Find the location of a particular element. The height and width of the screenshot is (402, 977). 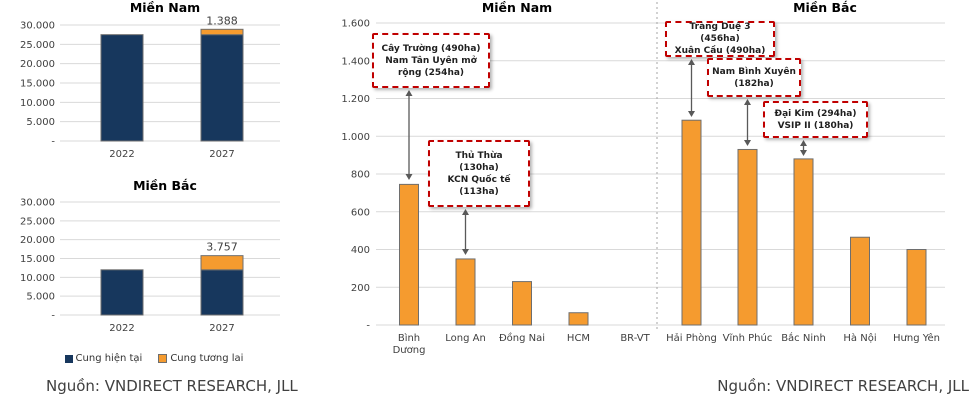

x-category-label: Long An is located at coordinates (465, 338).